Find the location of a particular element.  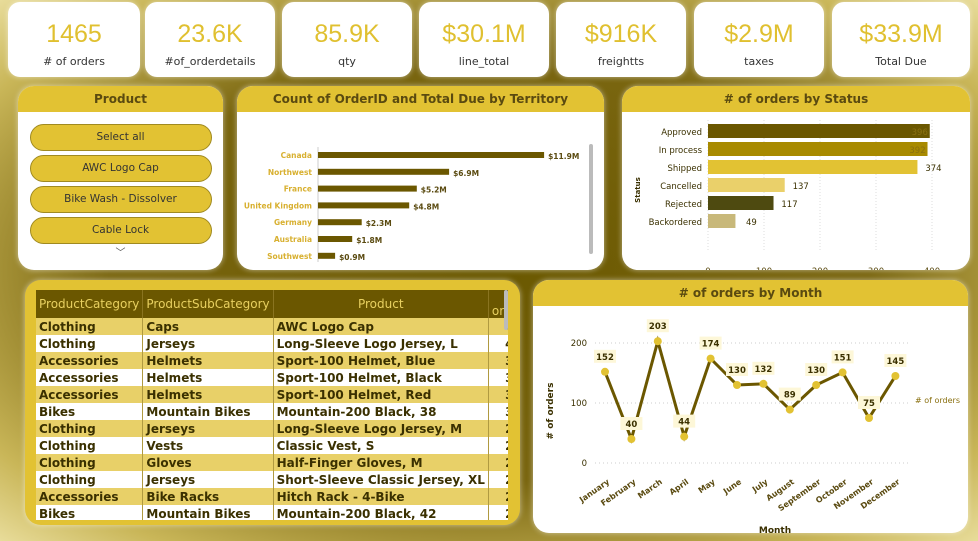

slicer-item: Bike Wash - Dissolver is located at coordinates (120, 199).